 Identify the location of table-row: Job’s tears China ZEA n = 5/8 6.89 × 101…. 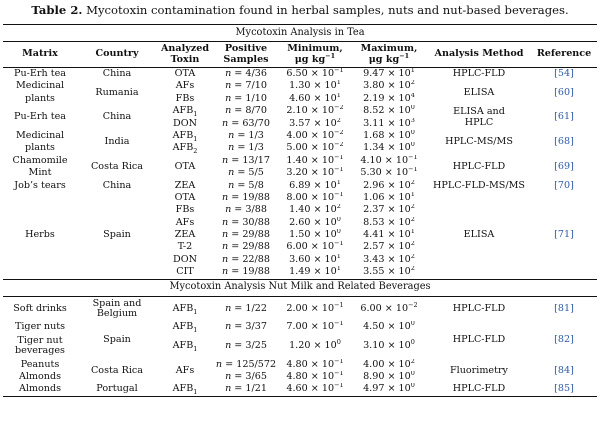
(300, 186).